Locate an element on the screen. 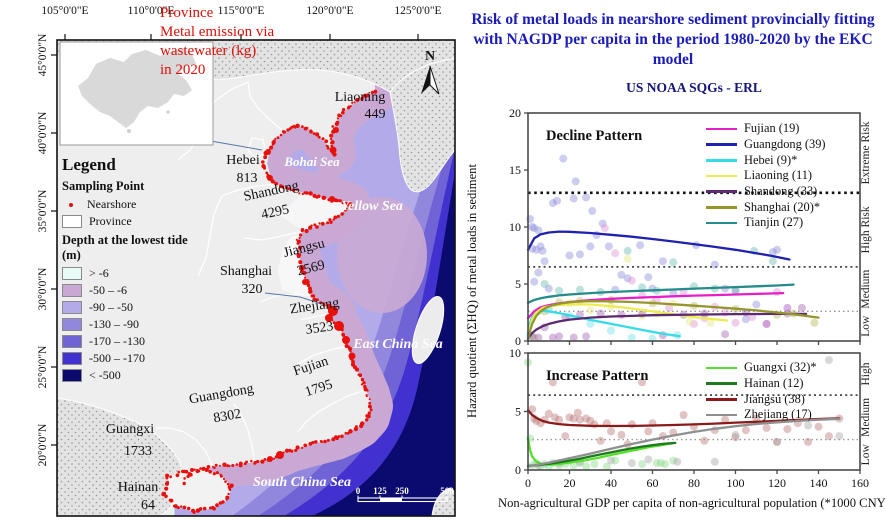 The width and height of the screenshot is (886, 531). y-tick-label: 15 is located at coordinates (515, 170).